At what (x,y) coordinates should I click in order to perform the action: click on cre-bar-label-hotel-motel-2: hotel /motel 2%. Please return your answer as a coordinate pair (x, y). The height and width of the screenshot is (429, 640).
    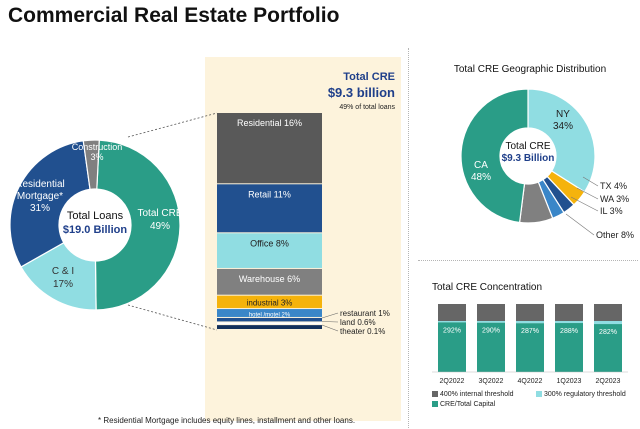
    Looking at the image, I should click on (270, 316).